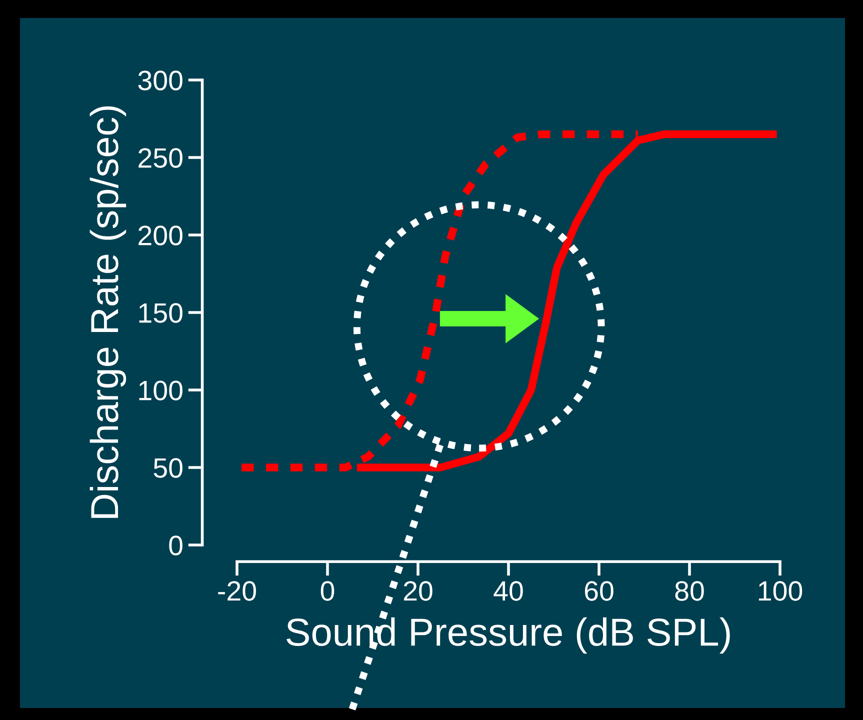 This screenshot has width=863, height=720. Describe the element at coordinates (237, 591) in the screenshot. I see `x-tick-label: -20` at that location.